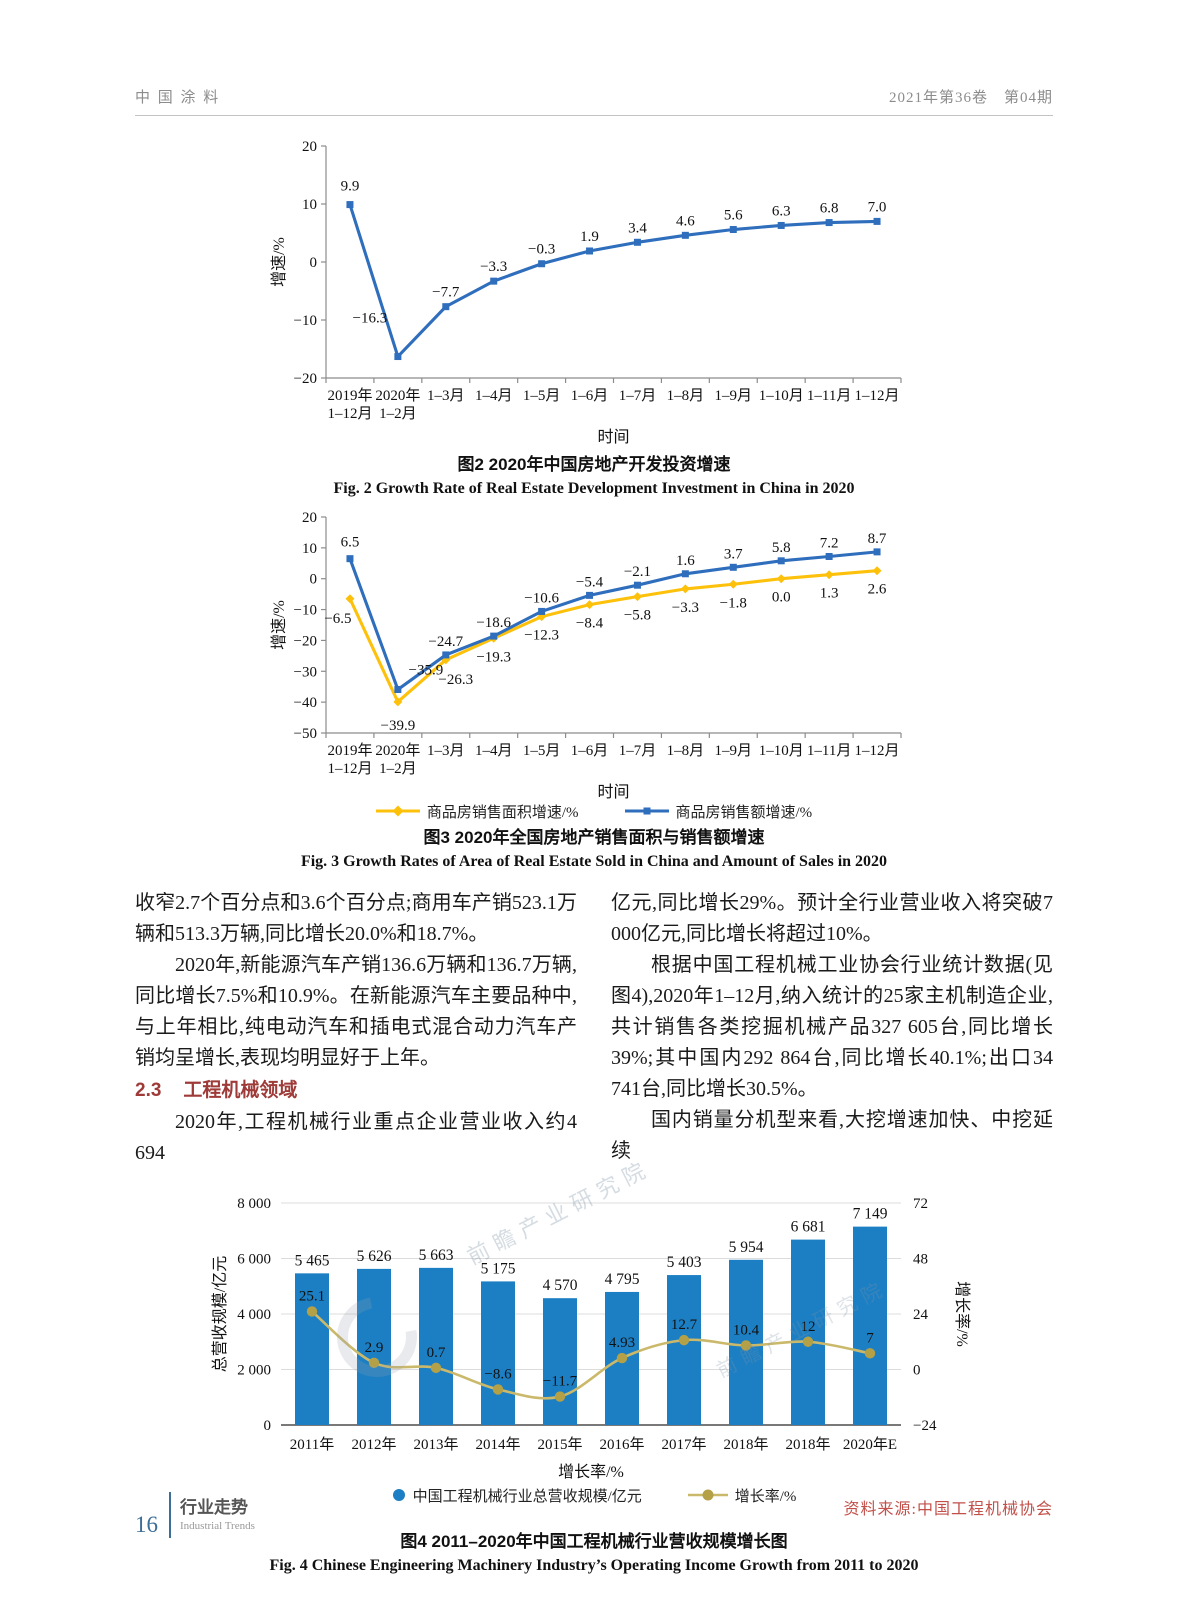  I want to click on fig4-legend-source-row: 中国工程机械行业总营收规模/亿元 增长率/% 资料来源:中国工程机械协会, so click(594, 1500).